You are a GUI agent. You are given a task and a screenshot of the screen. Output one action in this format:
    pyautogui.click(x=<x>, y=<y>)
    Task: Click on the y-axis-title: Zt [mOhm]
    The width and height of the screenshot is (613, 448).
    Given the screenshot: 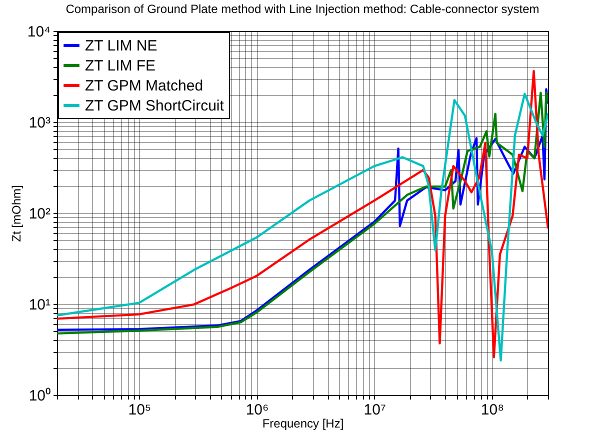 What is the action you would take?
    pyautogui.click(x=16, y=213)
    